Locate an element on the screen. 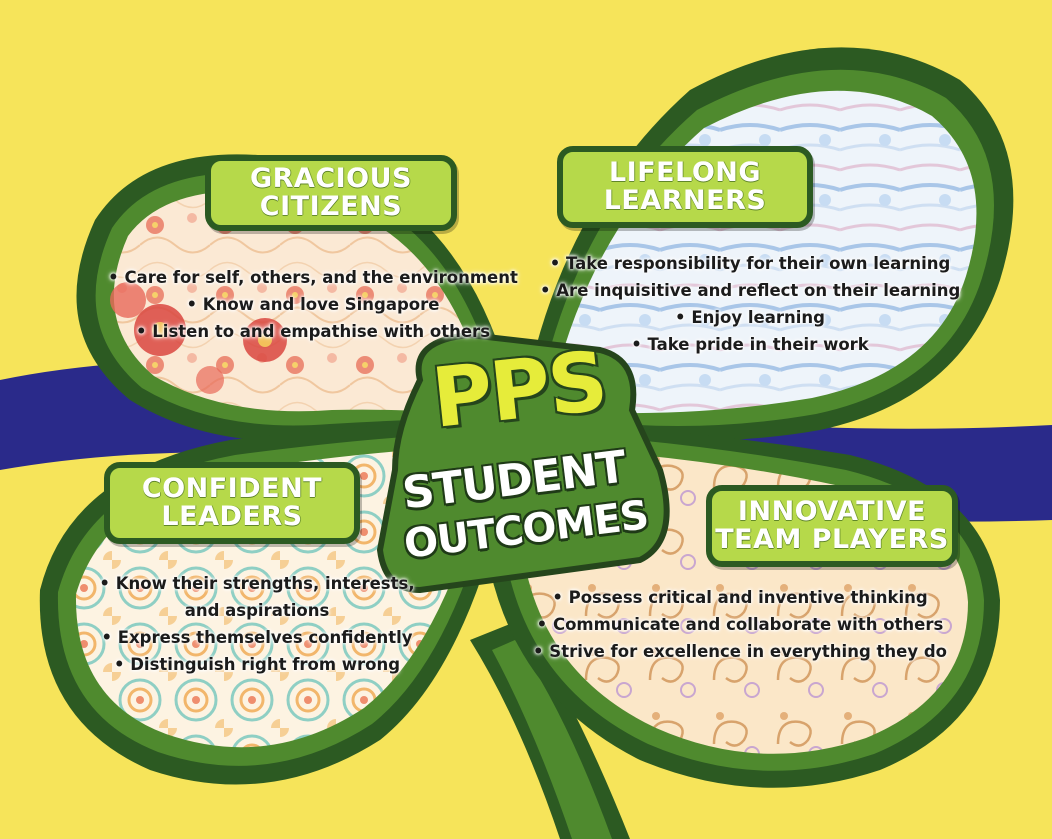 This screenshot has height=839, width=1052. heading-line: LIFELONG is located at coordinates (685, 172).